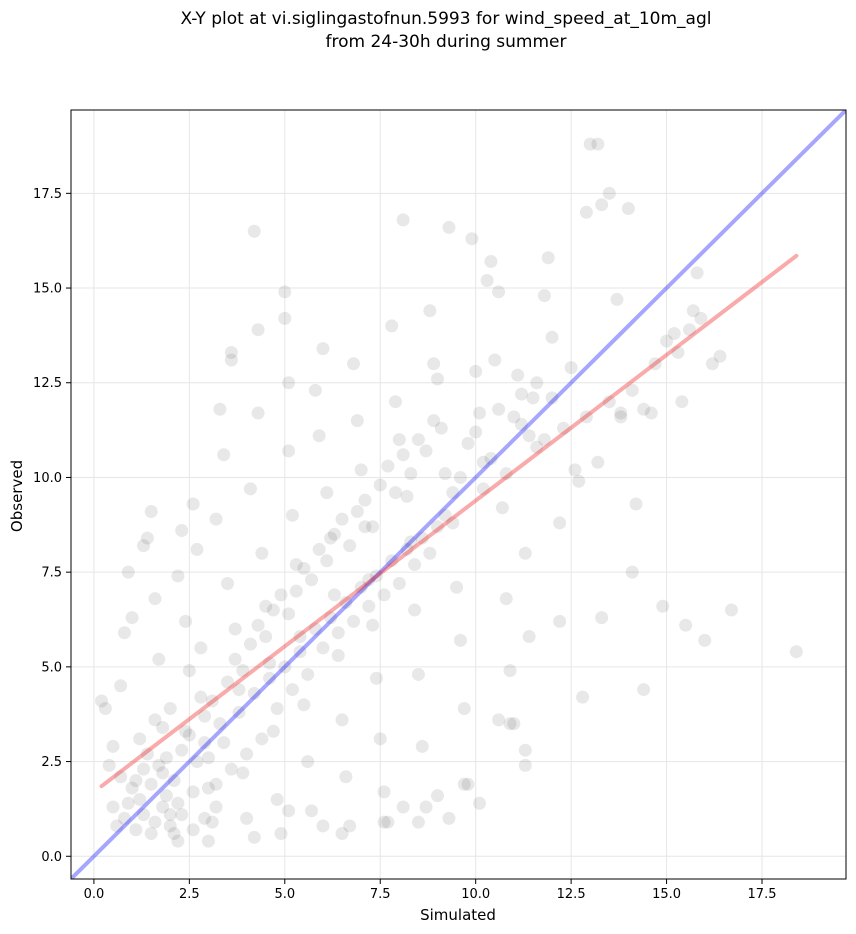 The image size is (856, 934). What do you see at coordinates (458, 915) in the screenshot?
I see `x-axis-label: Simulated` at bounding box center [458, 915].